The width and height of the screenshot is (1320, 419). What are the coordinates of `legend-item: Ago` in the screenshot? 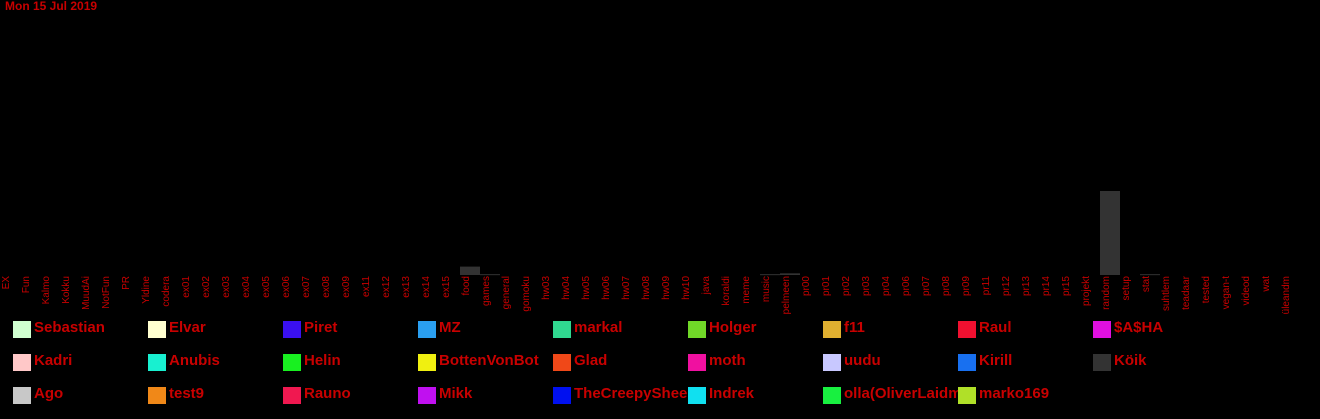 It's located at (80, 394).